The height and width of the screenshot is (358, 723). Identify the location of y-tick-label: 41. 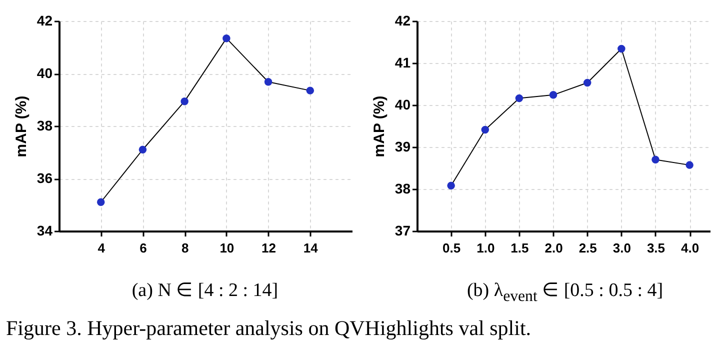
(402, 62).